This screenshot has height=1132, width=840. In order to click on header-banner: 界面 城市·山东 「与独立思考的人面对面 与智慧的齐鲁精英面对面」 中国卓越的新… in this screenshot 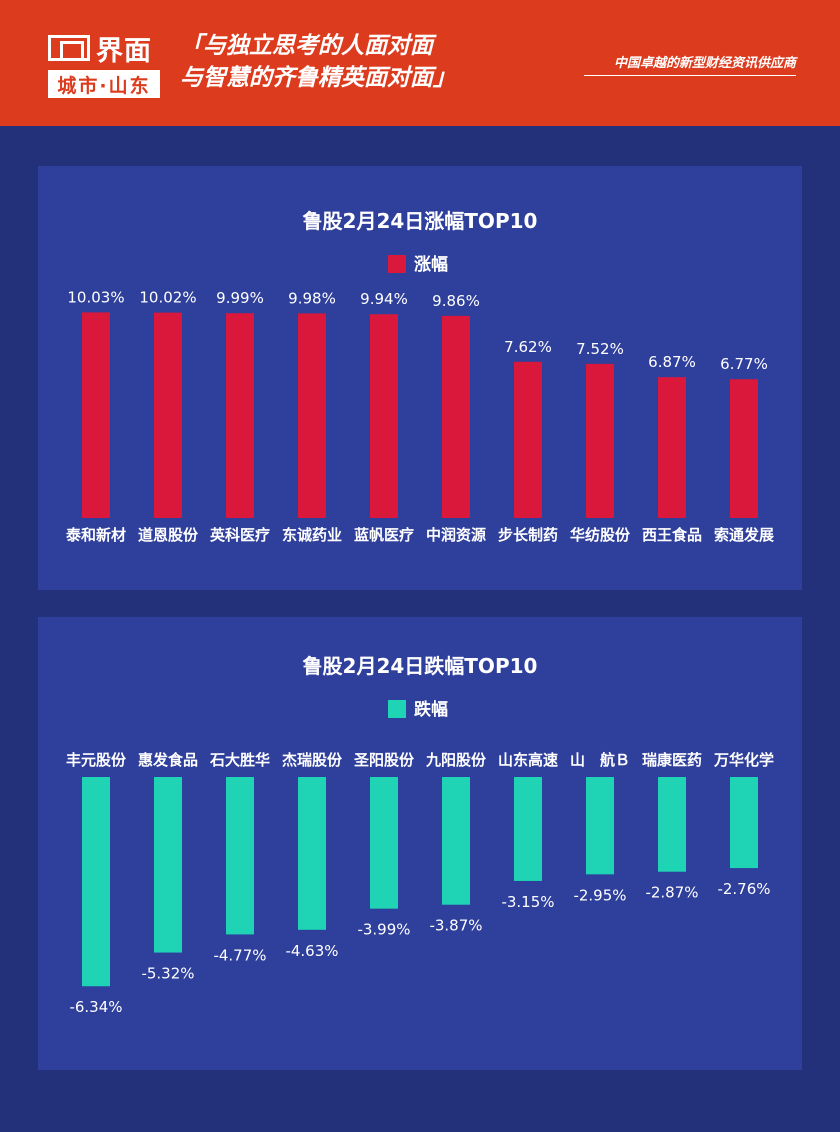, I will do `click(420, 63)`.